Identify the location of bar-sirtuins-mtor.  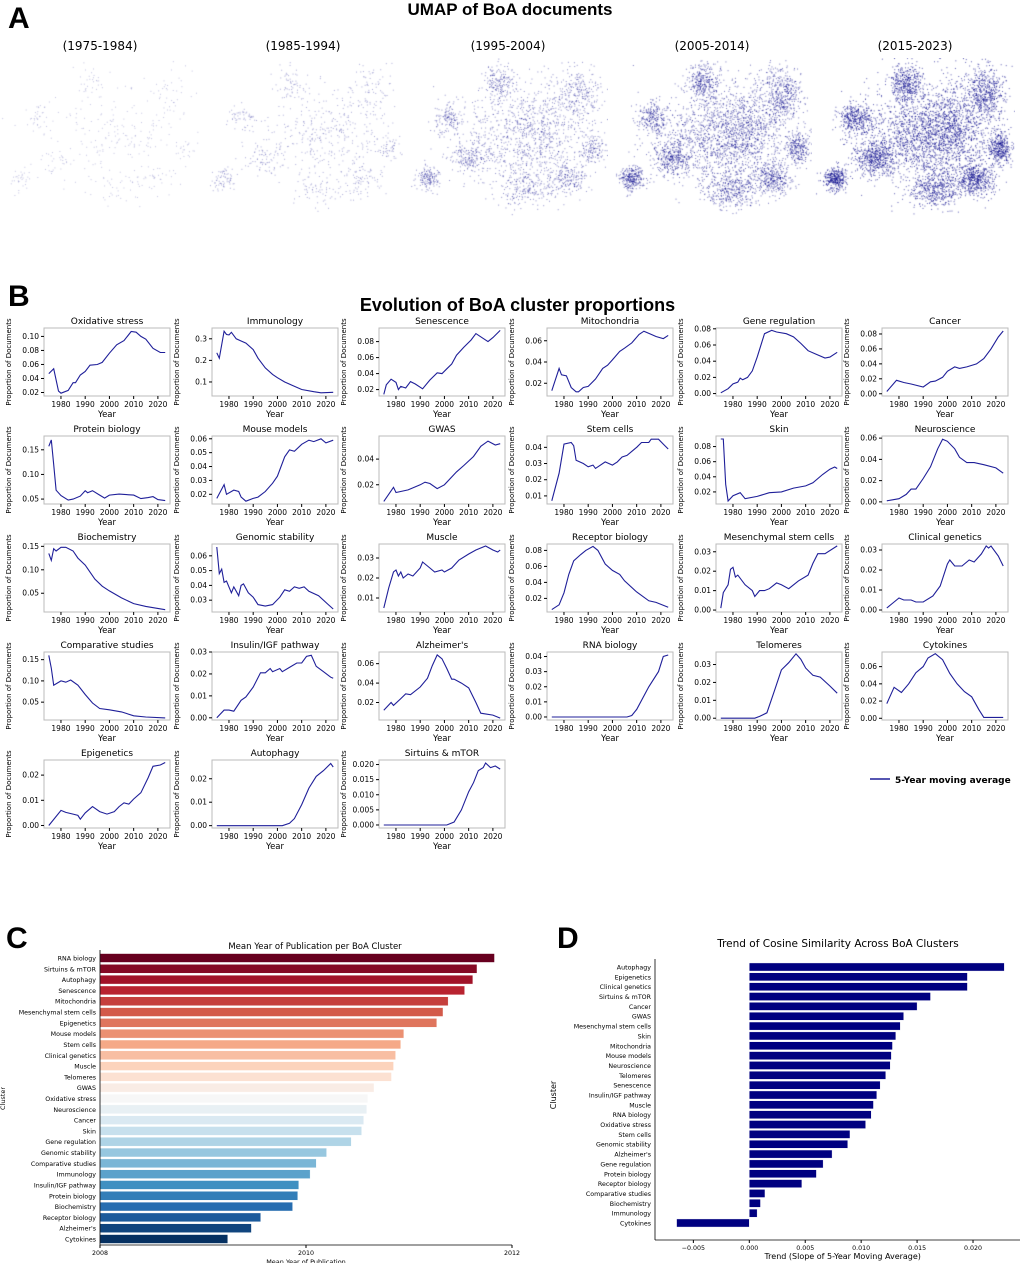
(840, 996).